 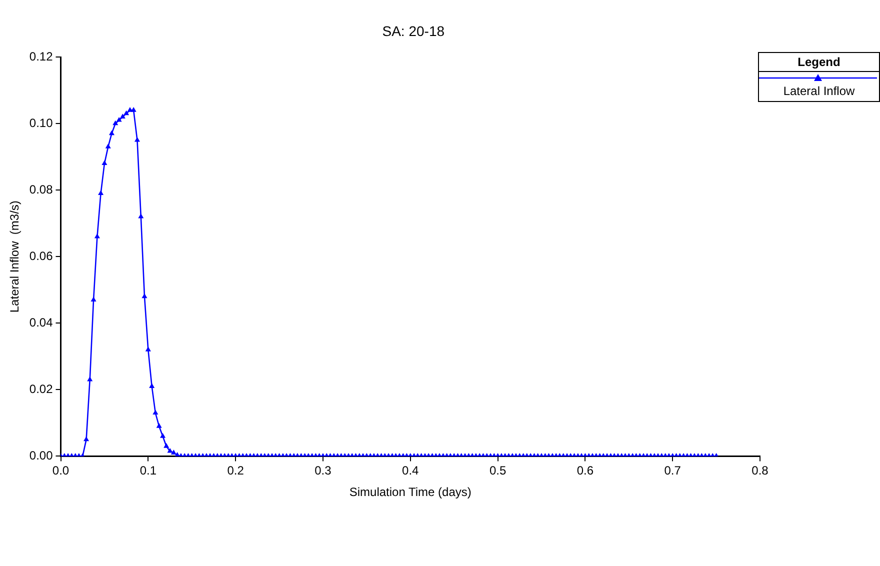 I want to click on x-tick-label: 0.1, so click(x=148, y=471).